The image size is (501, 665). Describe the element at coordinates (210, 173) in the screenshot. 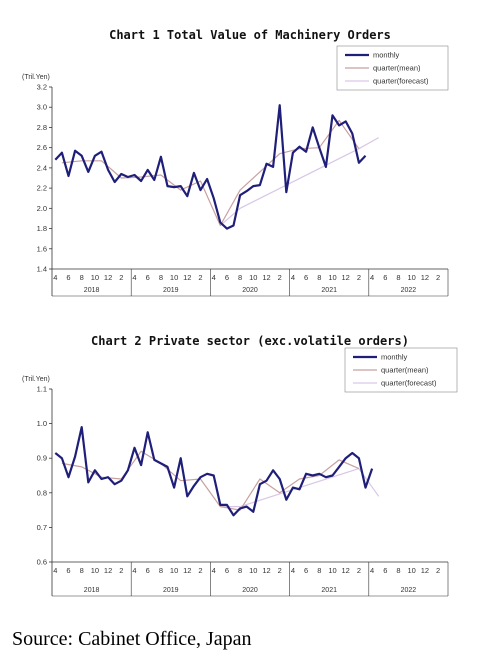

I see `chart-1-series-quartermean` at that location.